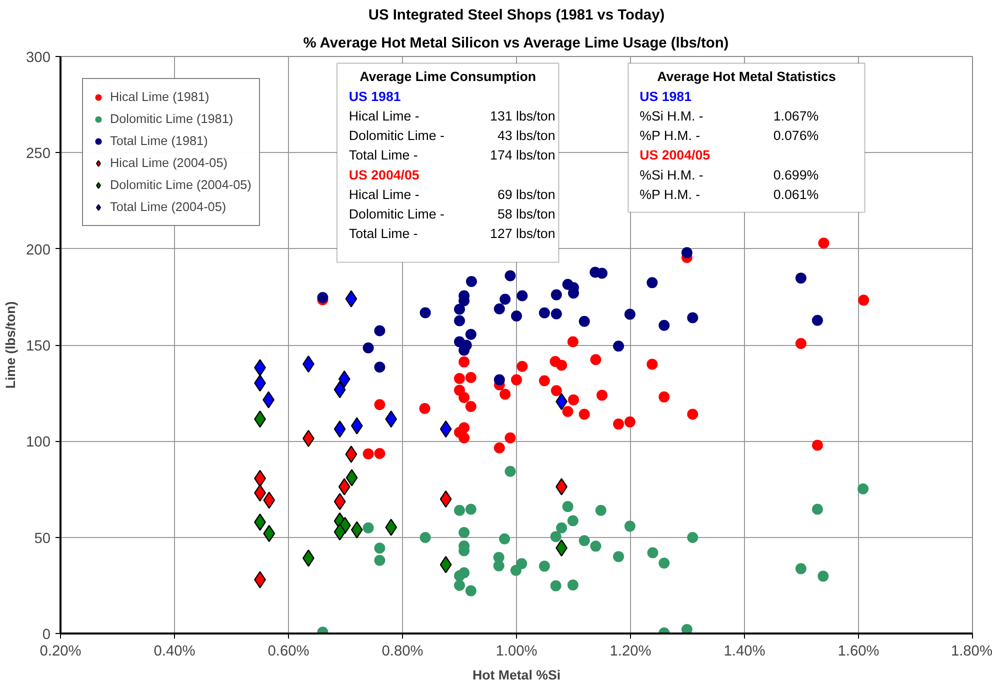 This screenshot has width=992, height=685. What do you see at coordinates (517, 652) in the screenshot?
I see `x-tick-label: 1.00%` at bounding box center [517, 652].